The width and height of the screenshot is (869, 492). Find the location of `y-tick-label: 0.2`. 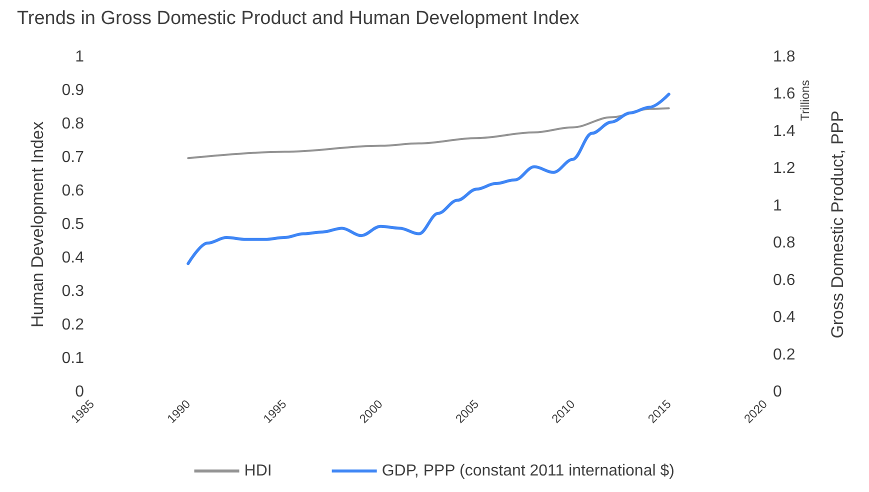

y-tick-label: 0.2 is located at coordinates (73, 325).